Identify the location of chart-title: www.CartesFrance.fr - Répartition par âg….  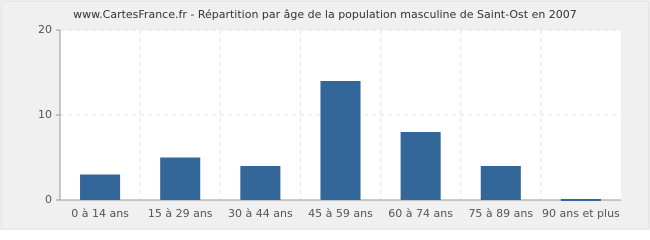
(325, 14).